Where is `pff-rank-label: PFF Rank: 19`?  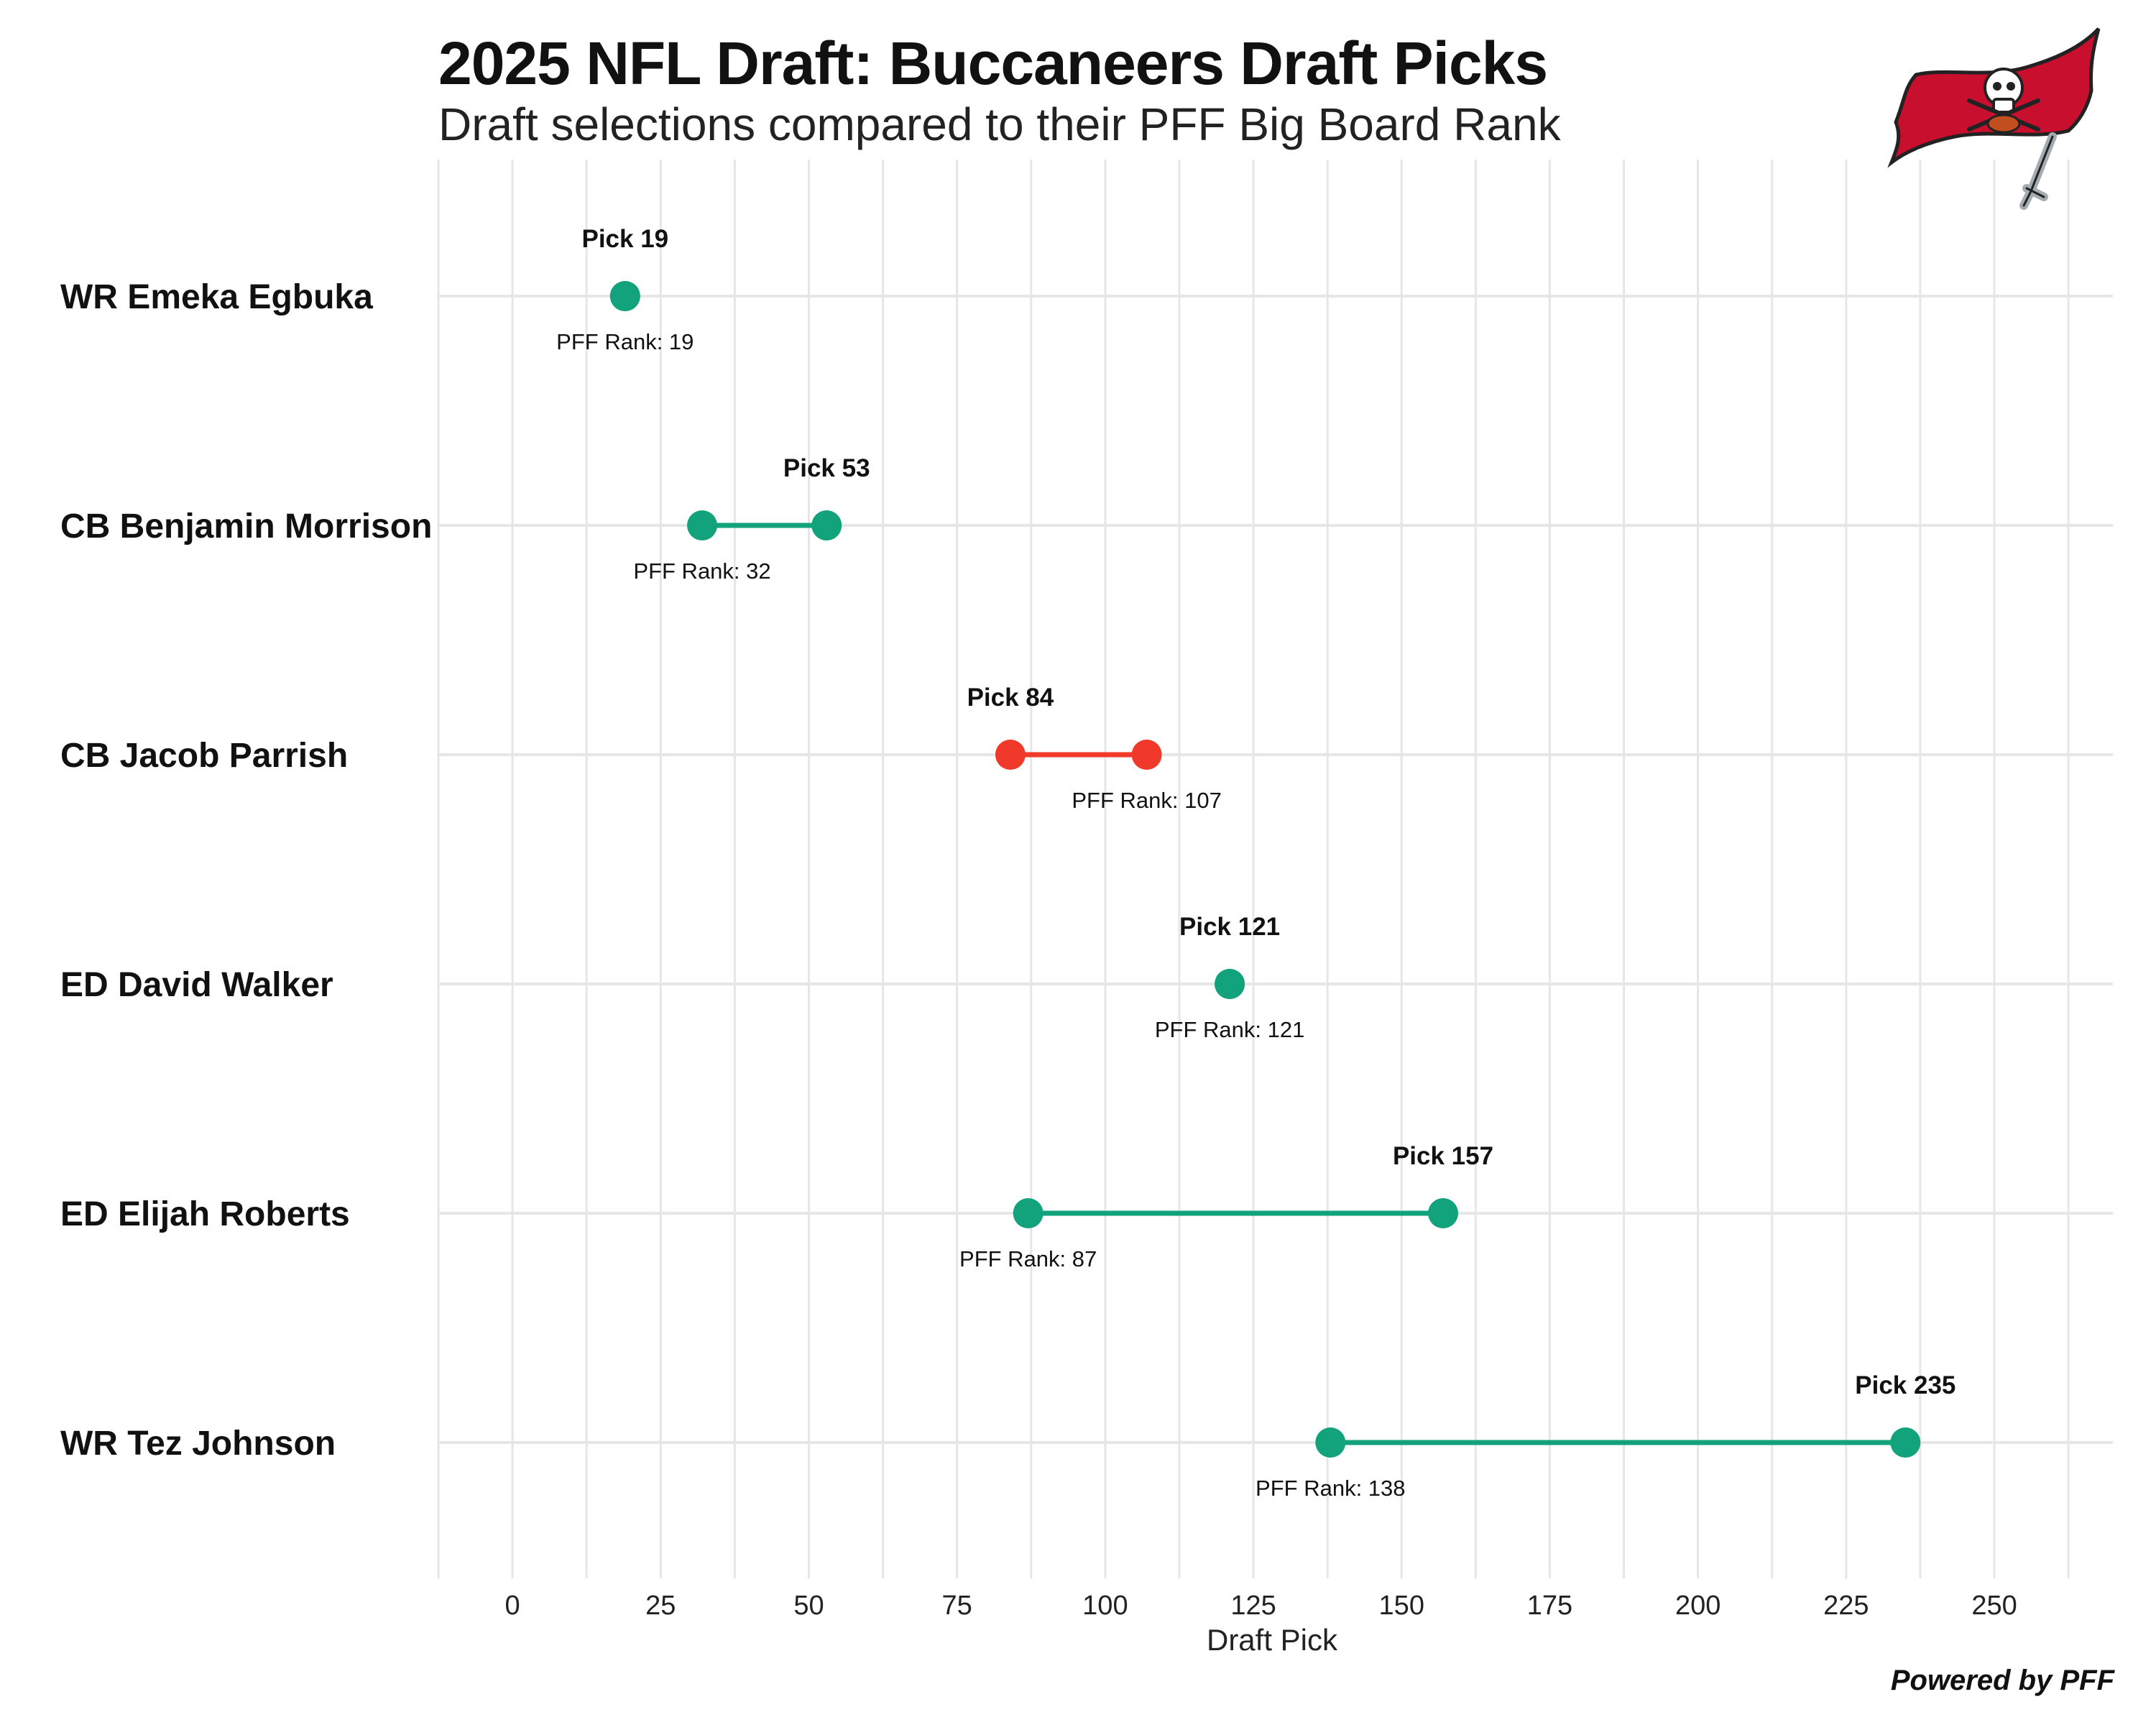
pff-rank-label: PFF Rank: 19 is located at coordinates (625, 341).